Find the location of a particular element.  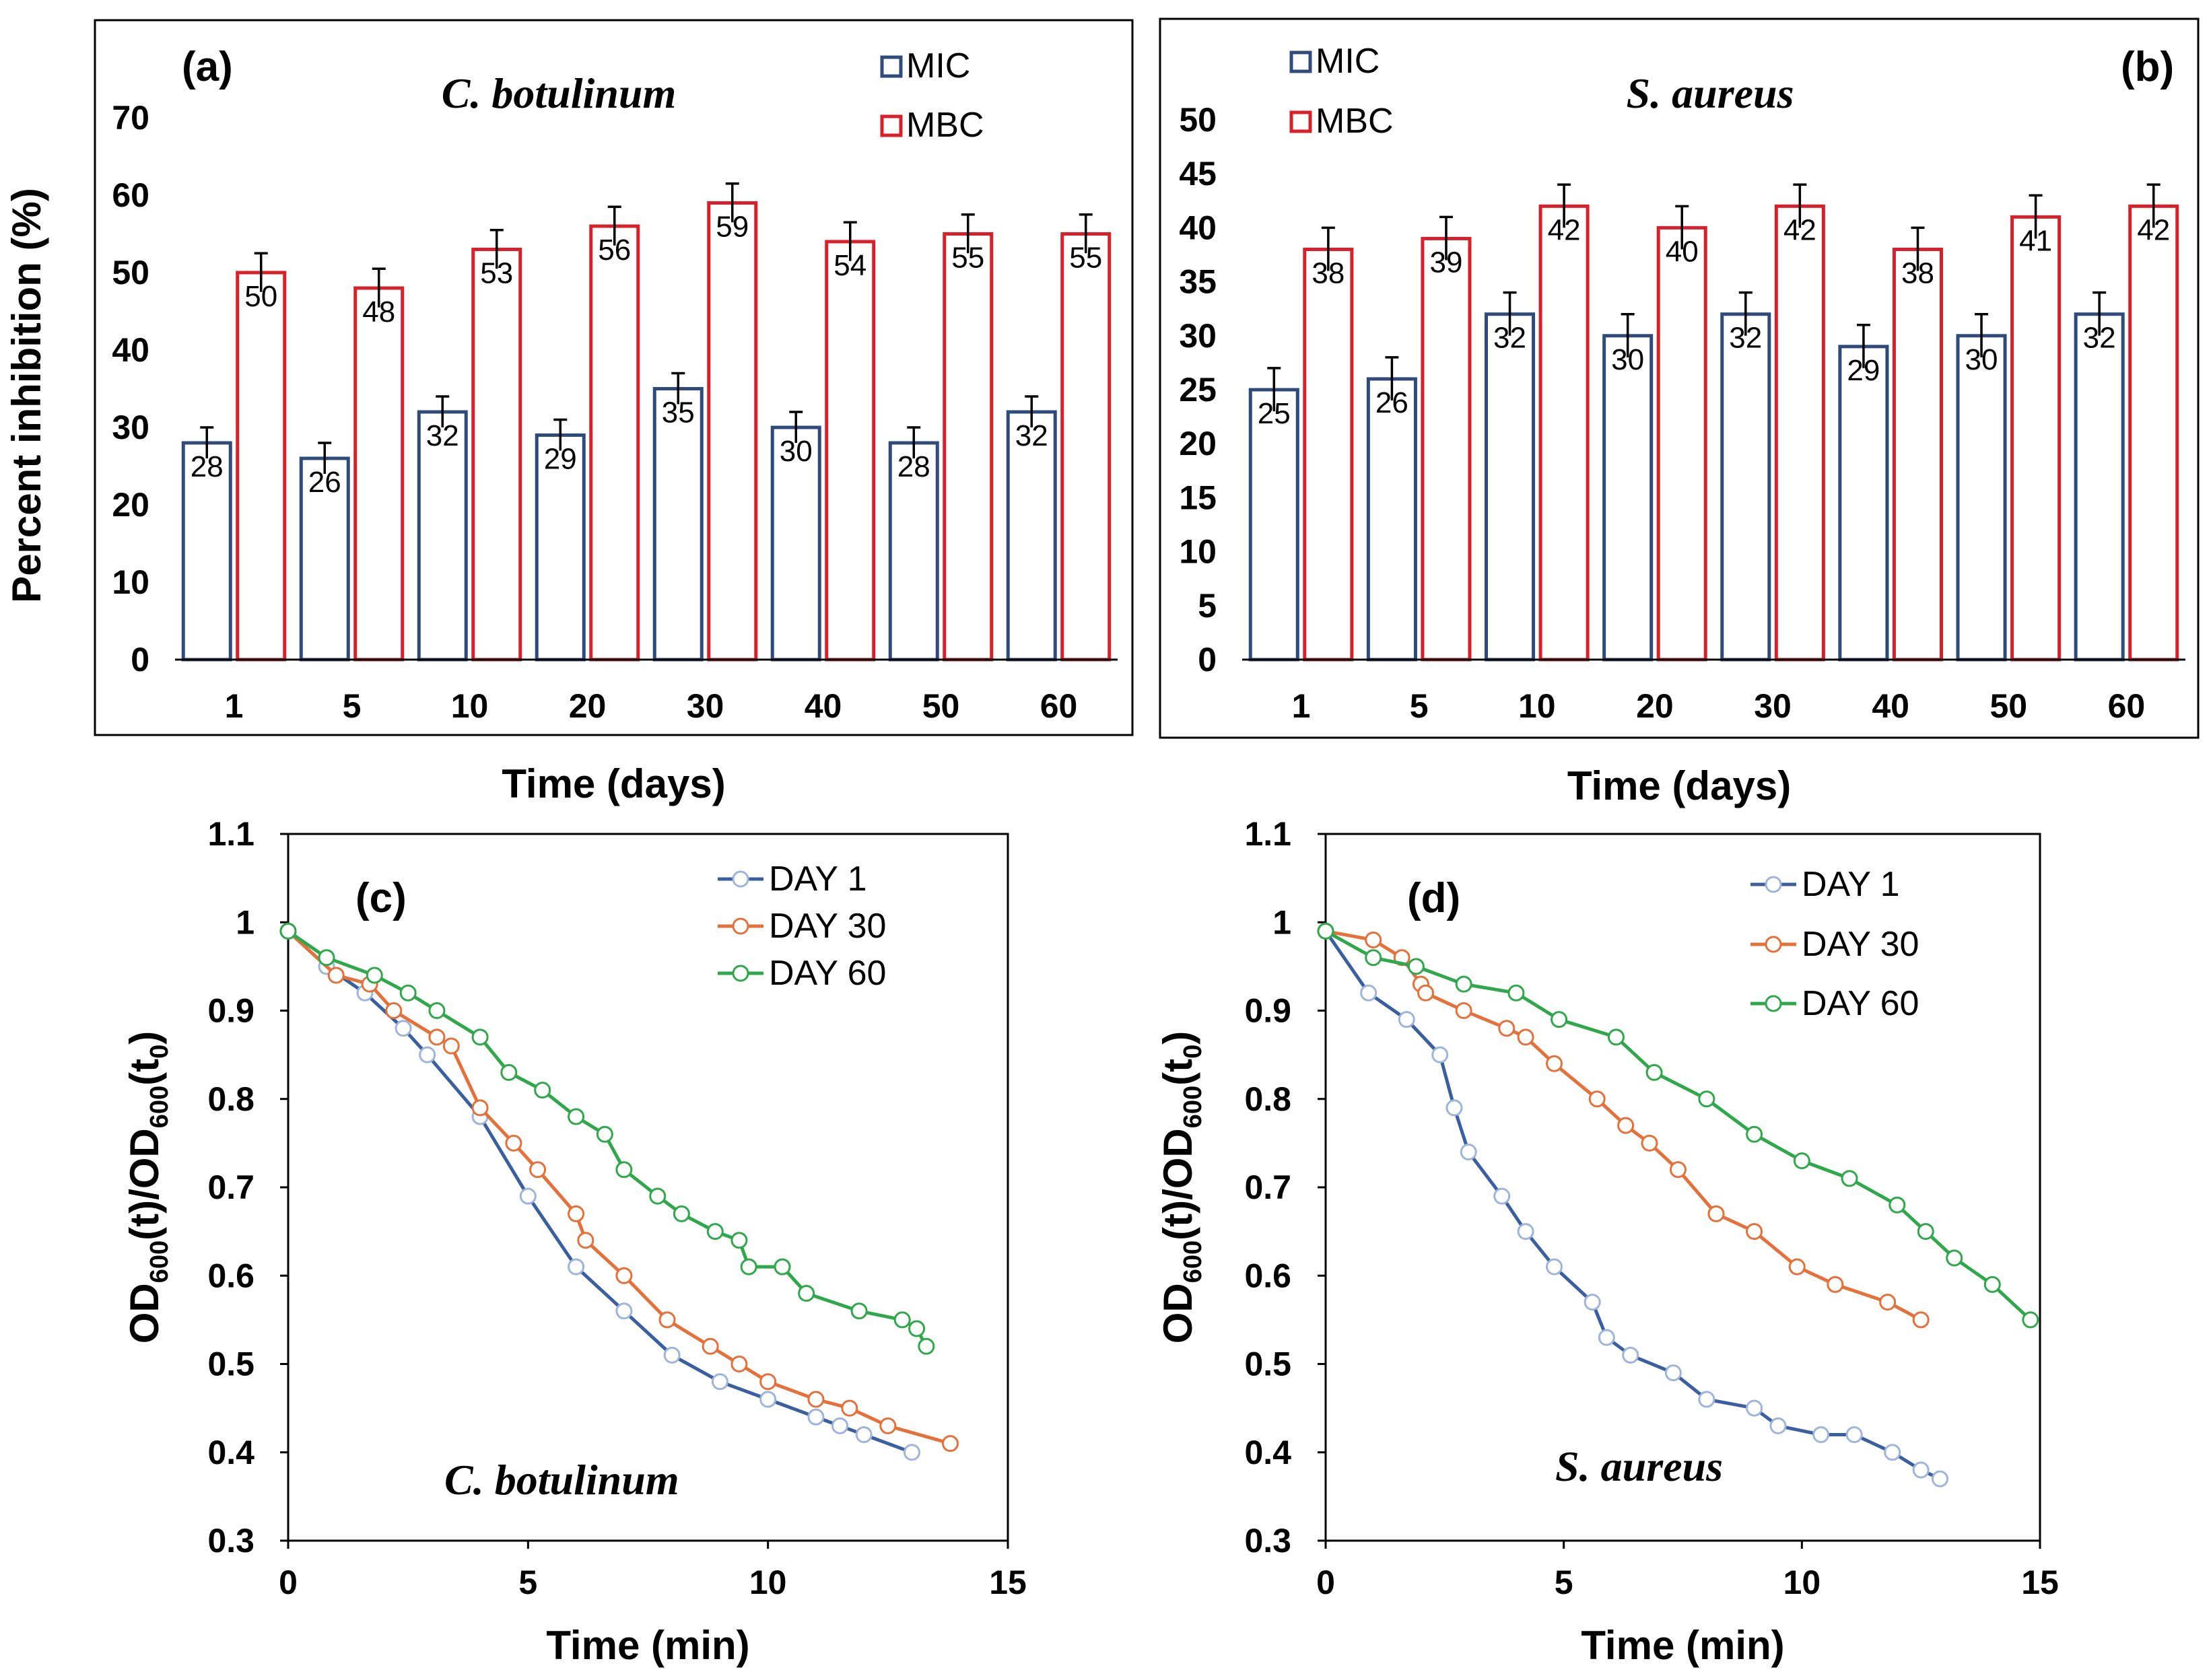

y-axis-title-subscript: 600 is located at coordinates (159, 1107).